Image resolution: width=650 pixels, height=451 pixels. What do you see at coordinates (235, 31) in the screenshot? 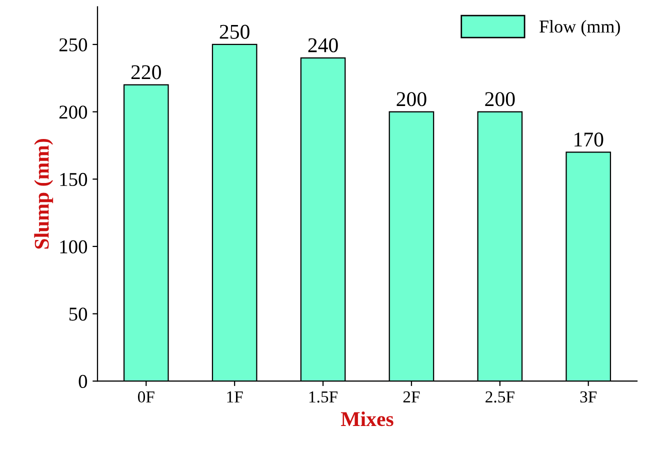
I see `data-label: 250` at bounding box center [235, 31].